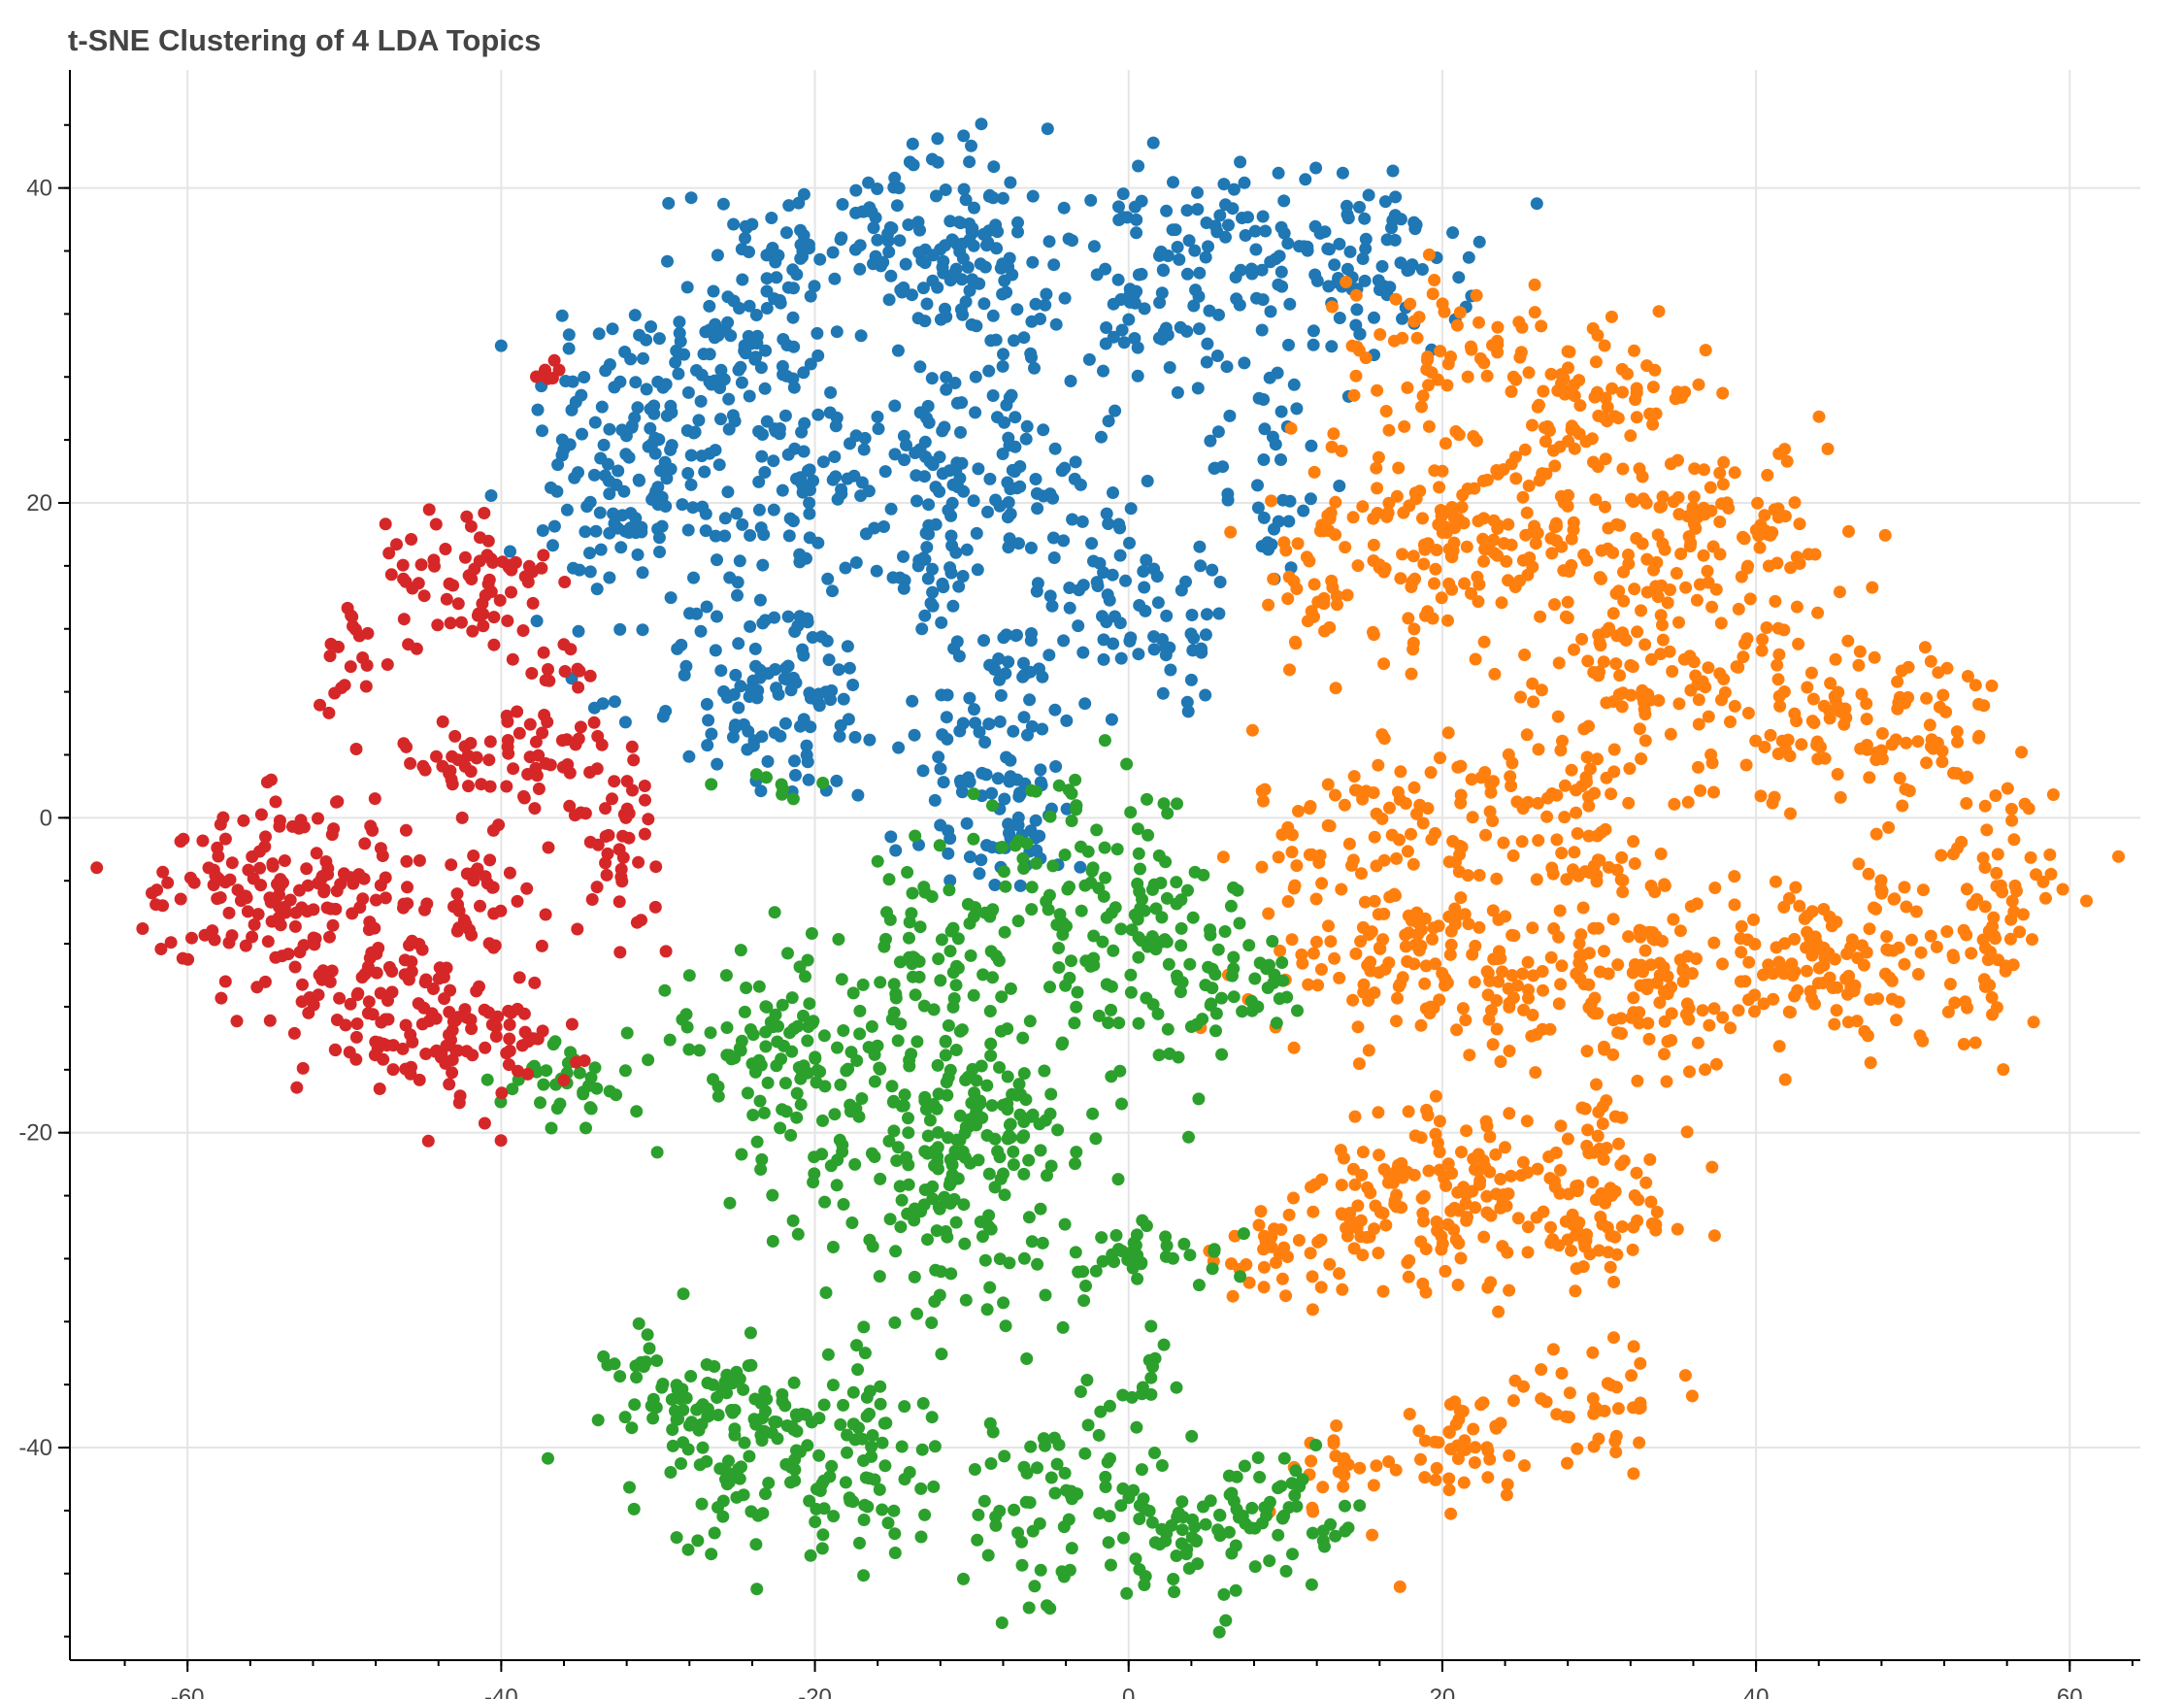 The width and height of the screenshot is (2184, 1699). I want to click on x-tick-label: 0, so click(1128, 1691).